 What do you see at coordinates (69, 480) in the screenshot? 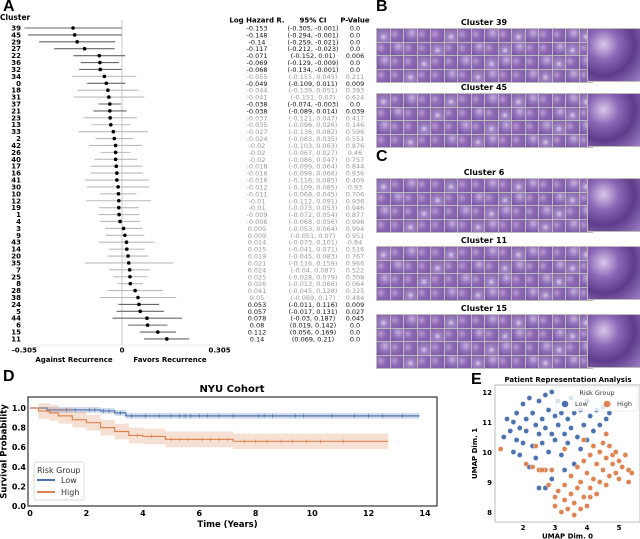
I see `legend-label: Low` at bounding box center [69, 480].